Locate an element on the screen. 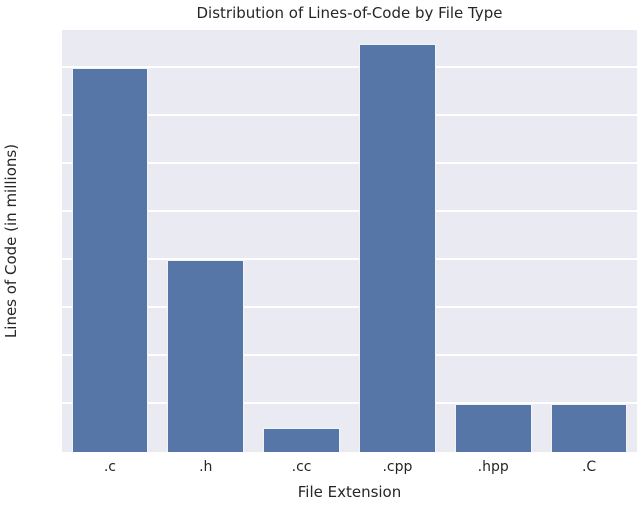  x-tick-label-.cc: .cc is located at coordinates (301, 467).